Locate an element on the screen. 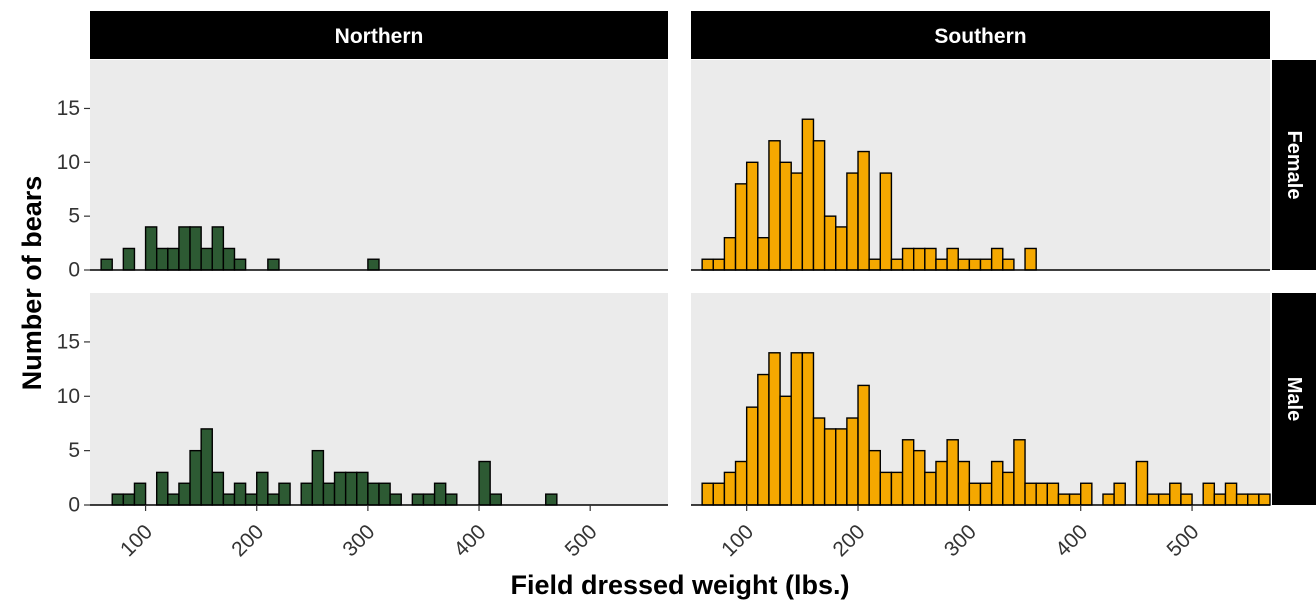  x-axis-title: Field dressed weight (lbs.) is located at coordinates (679, 585).